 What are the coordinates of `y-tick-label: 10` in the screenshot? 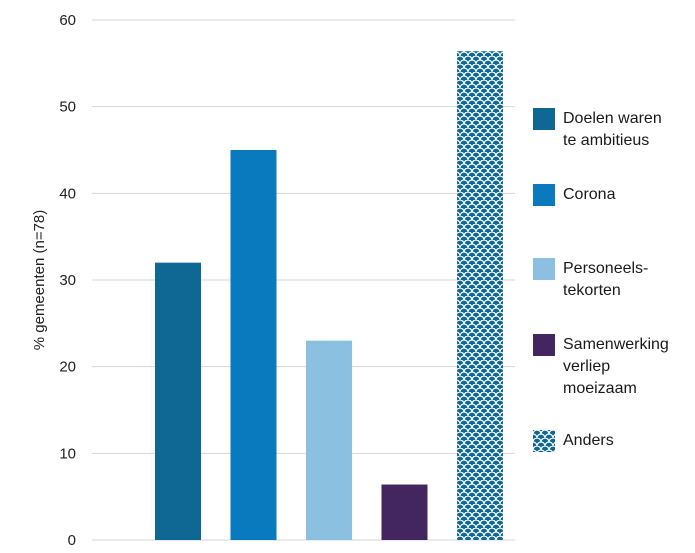 It's located at (67, 453).